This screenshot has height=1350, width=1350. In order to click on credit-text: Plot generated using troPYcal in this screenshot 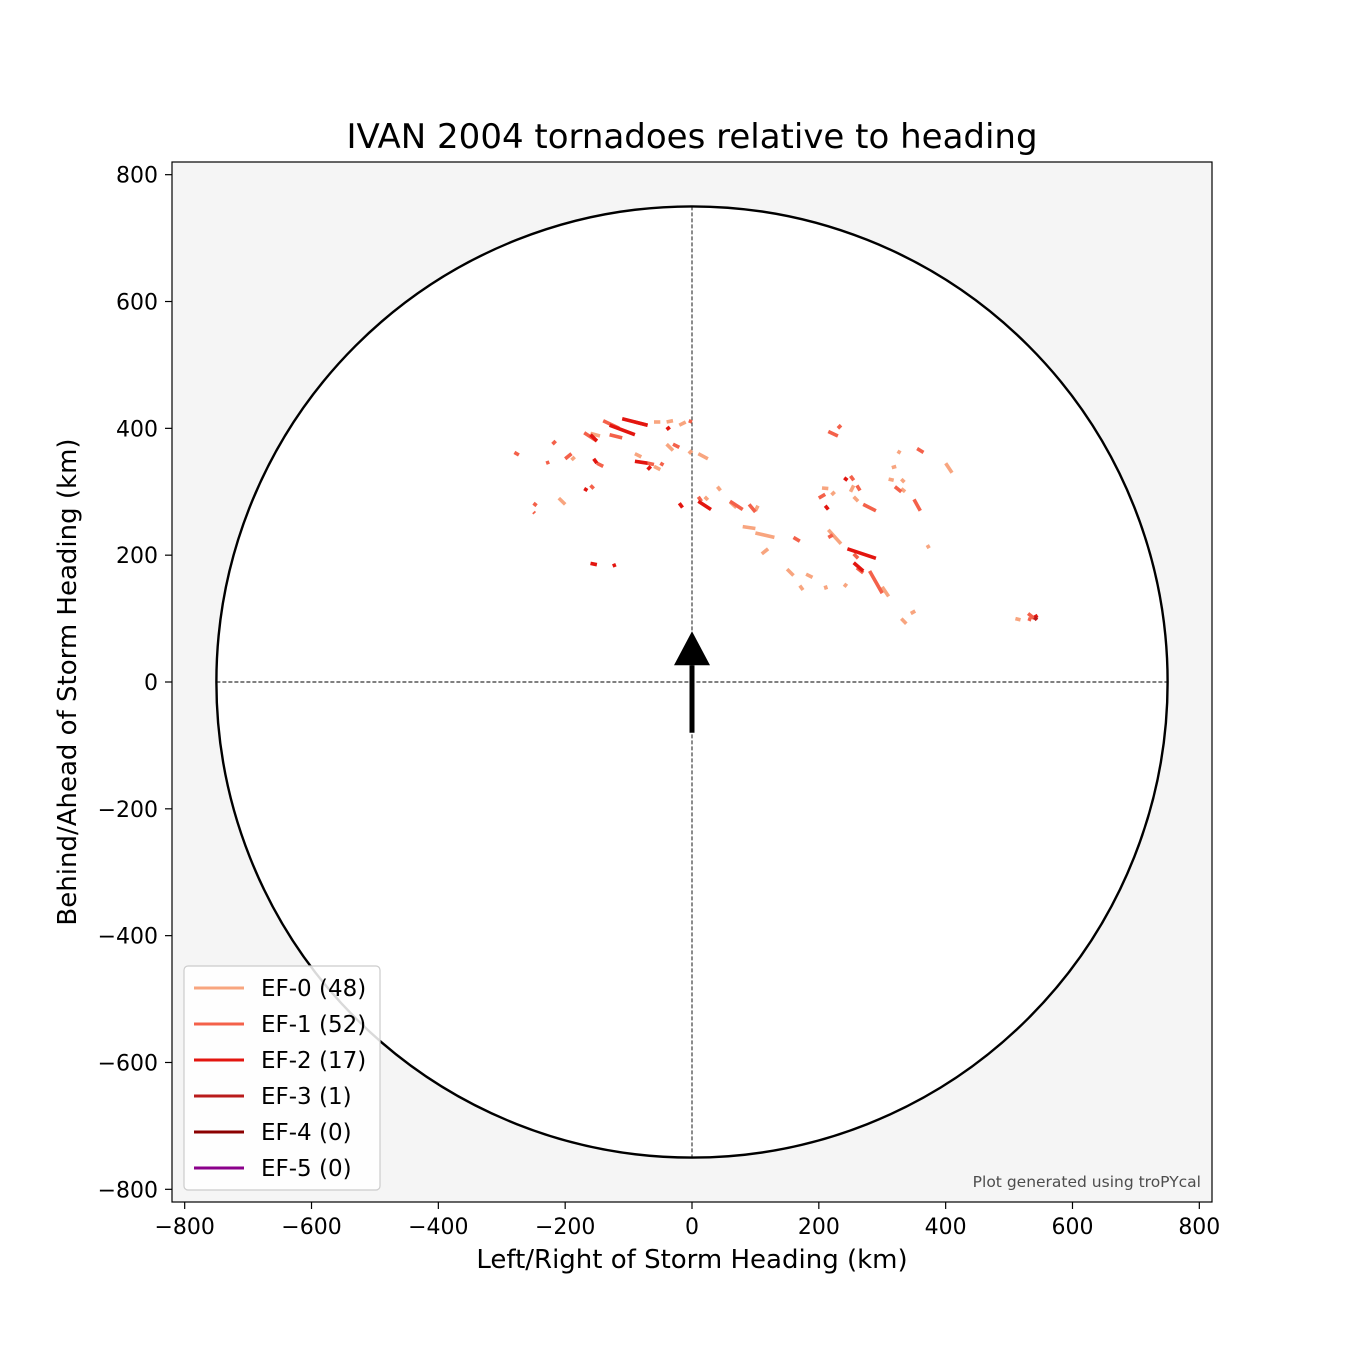, I will do `click(1087, 1182)`.